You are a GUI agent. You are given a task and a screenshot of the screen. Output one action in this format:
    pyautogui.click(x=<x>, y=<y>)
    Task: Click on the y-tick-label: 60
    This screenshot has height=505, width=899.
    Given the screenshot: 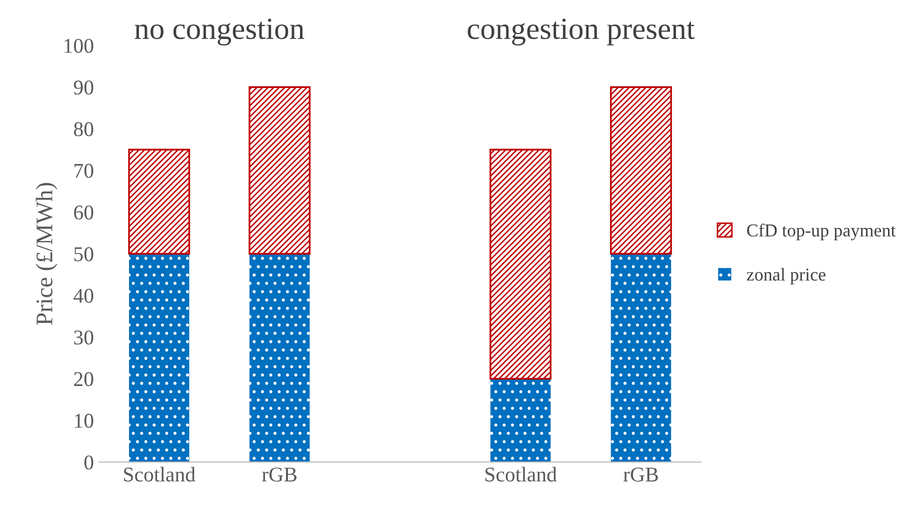 What is the action you would take?
    pyautogui.click(x=84, y=212)
    